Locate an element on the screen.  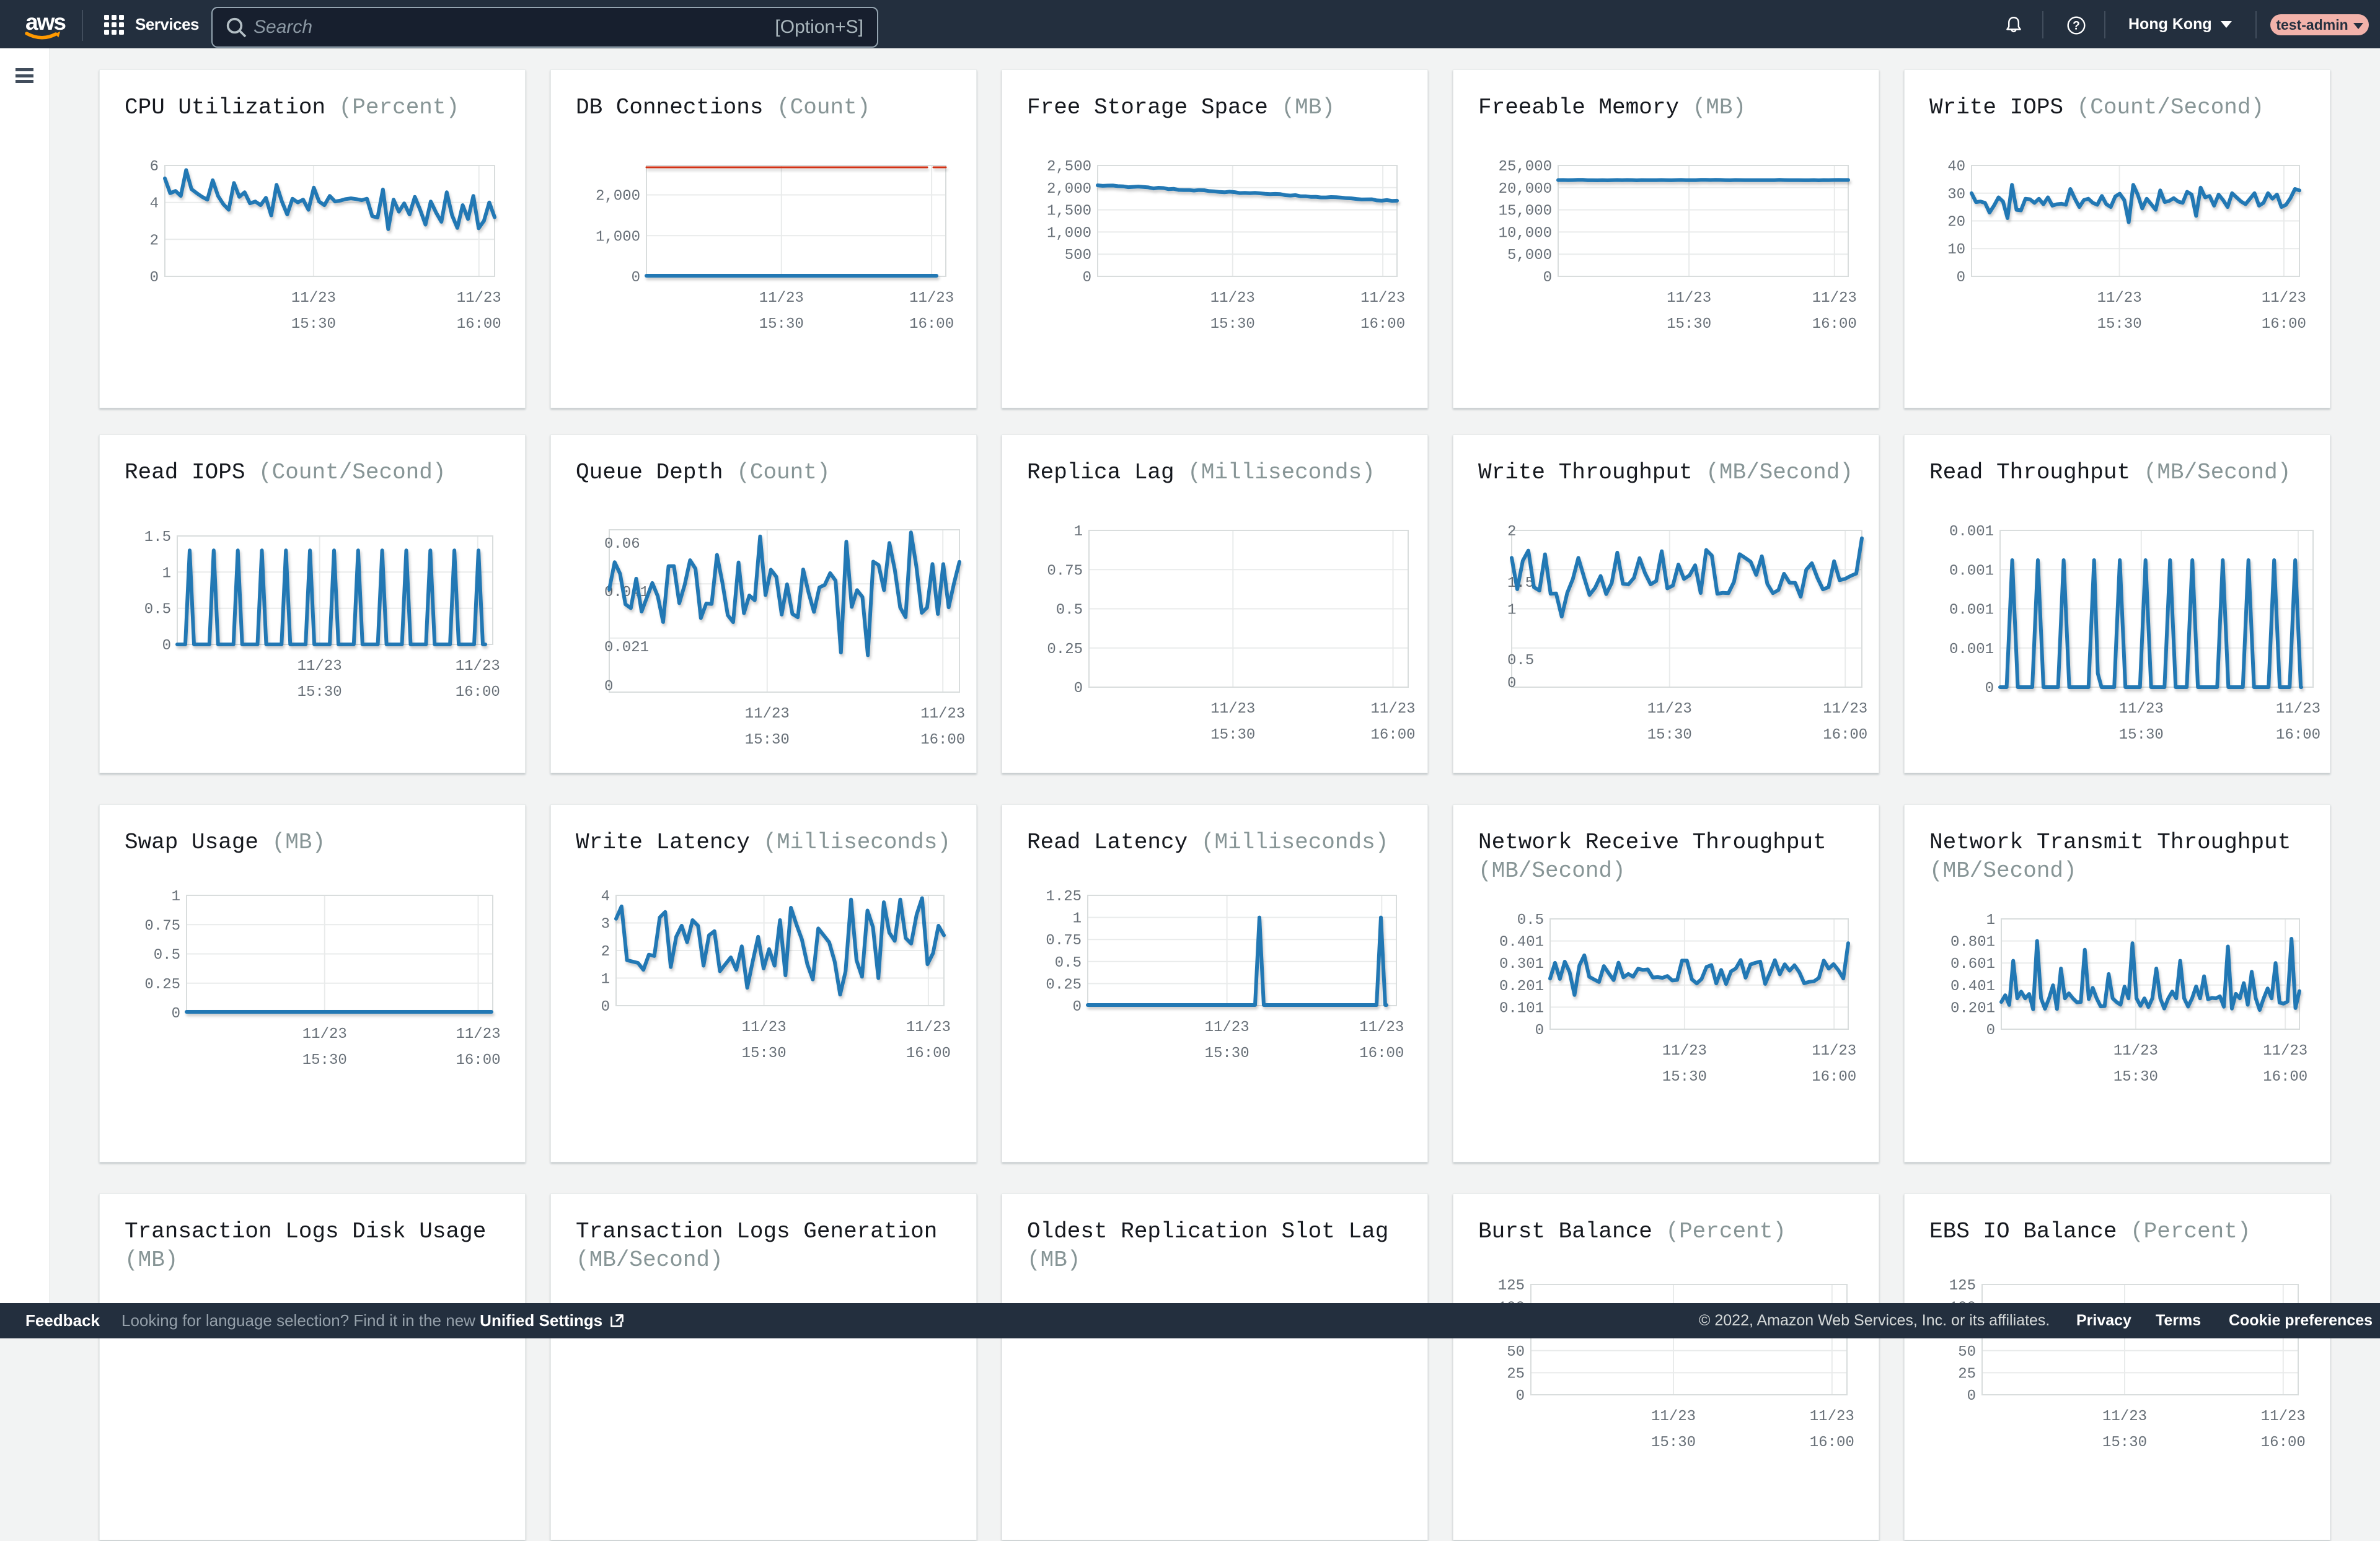
svg-text: 0.601 is located at coordinates (1972, 964).